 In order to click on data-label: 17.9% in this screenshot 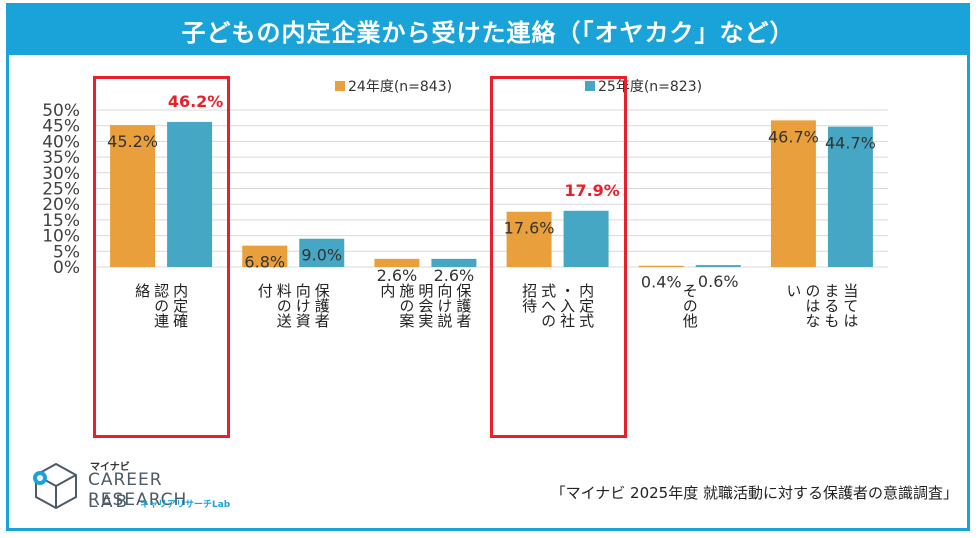, I will do `click(592, 190)`.